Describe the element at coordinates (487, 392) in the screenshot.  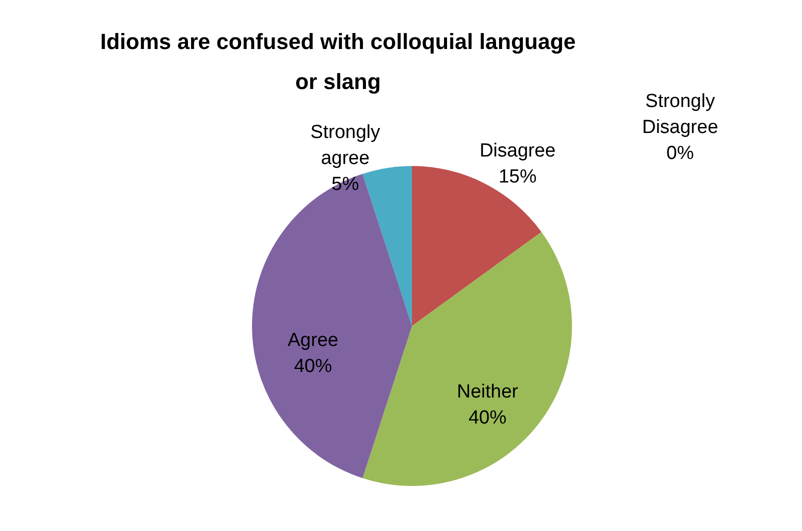
I see `slice-label: Neither` at that location.